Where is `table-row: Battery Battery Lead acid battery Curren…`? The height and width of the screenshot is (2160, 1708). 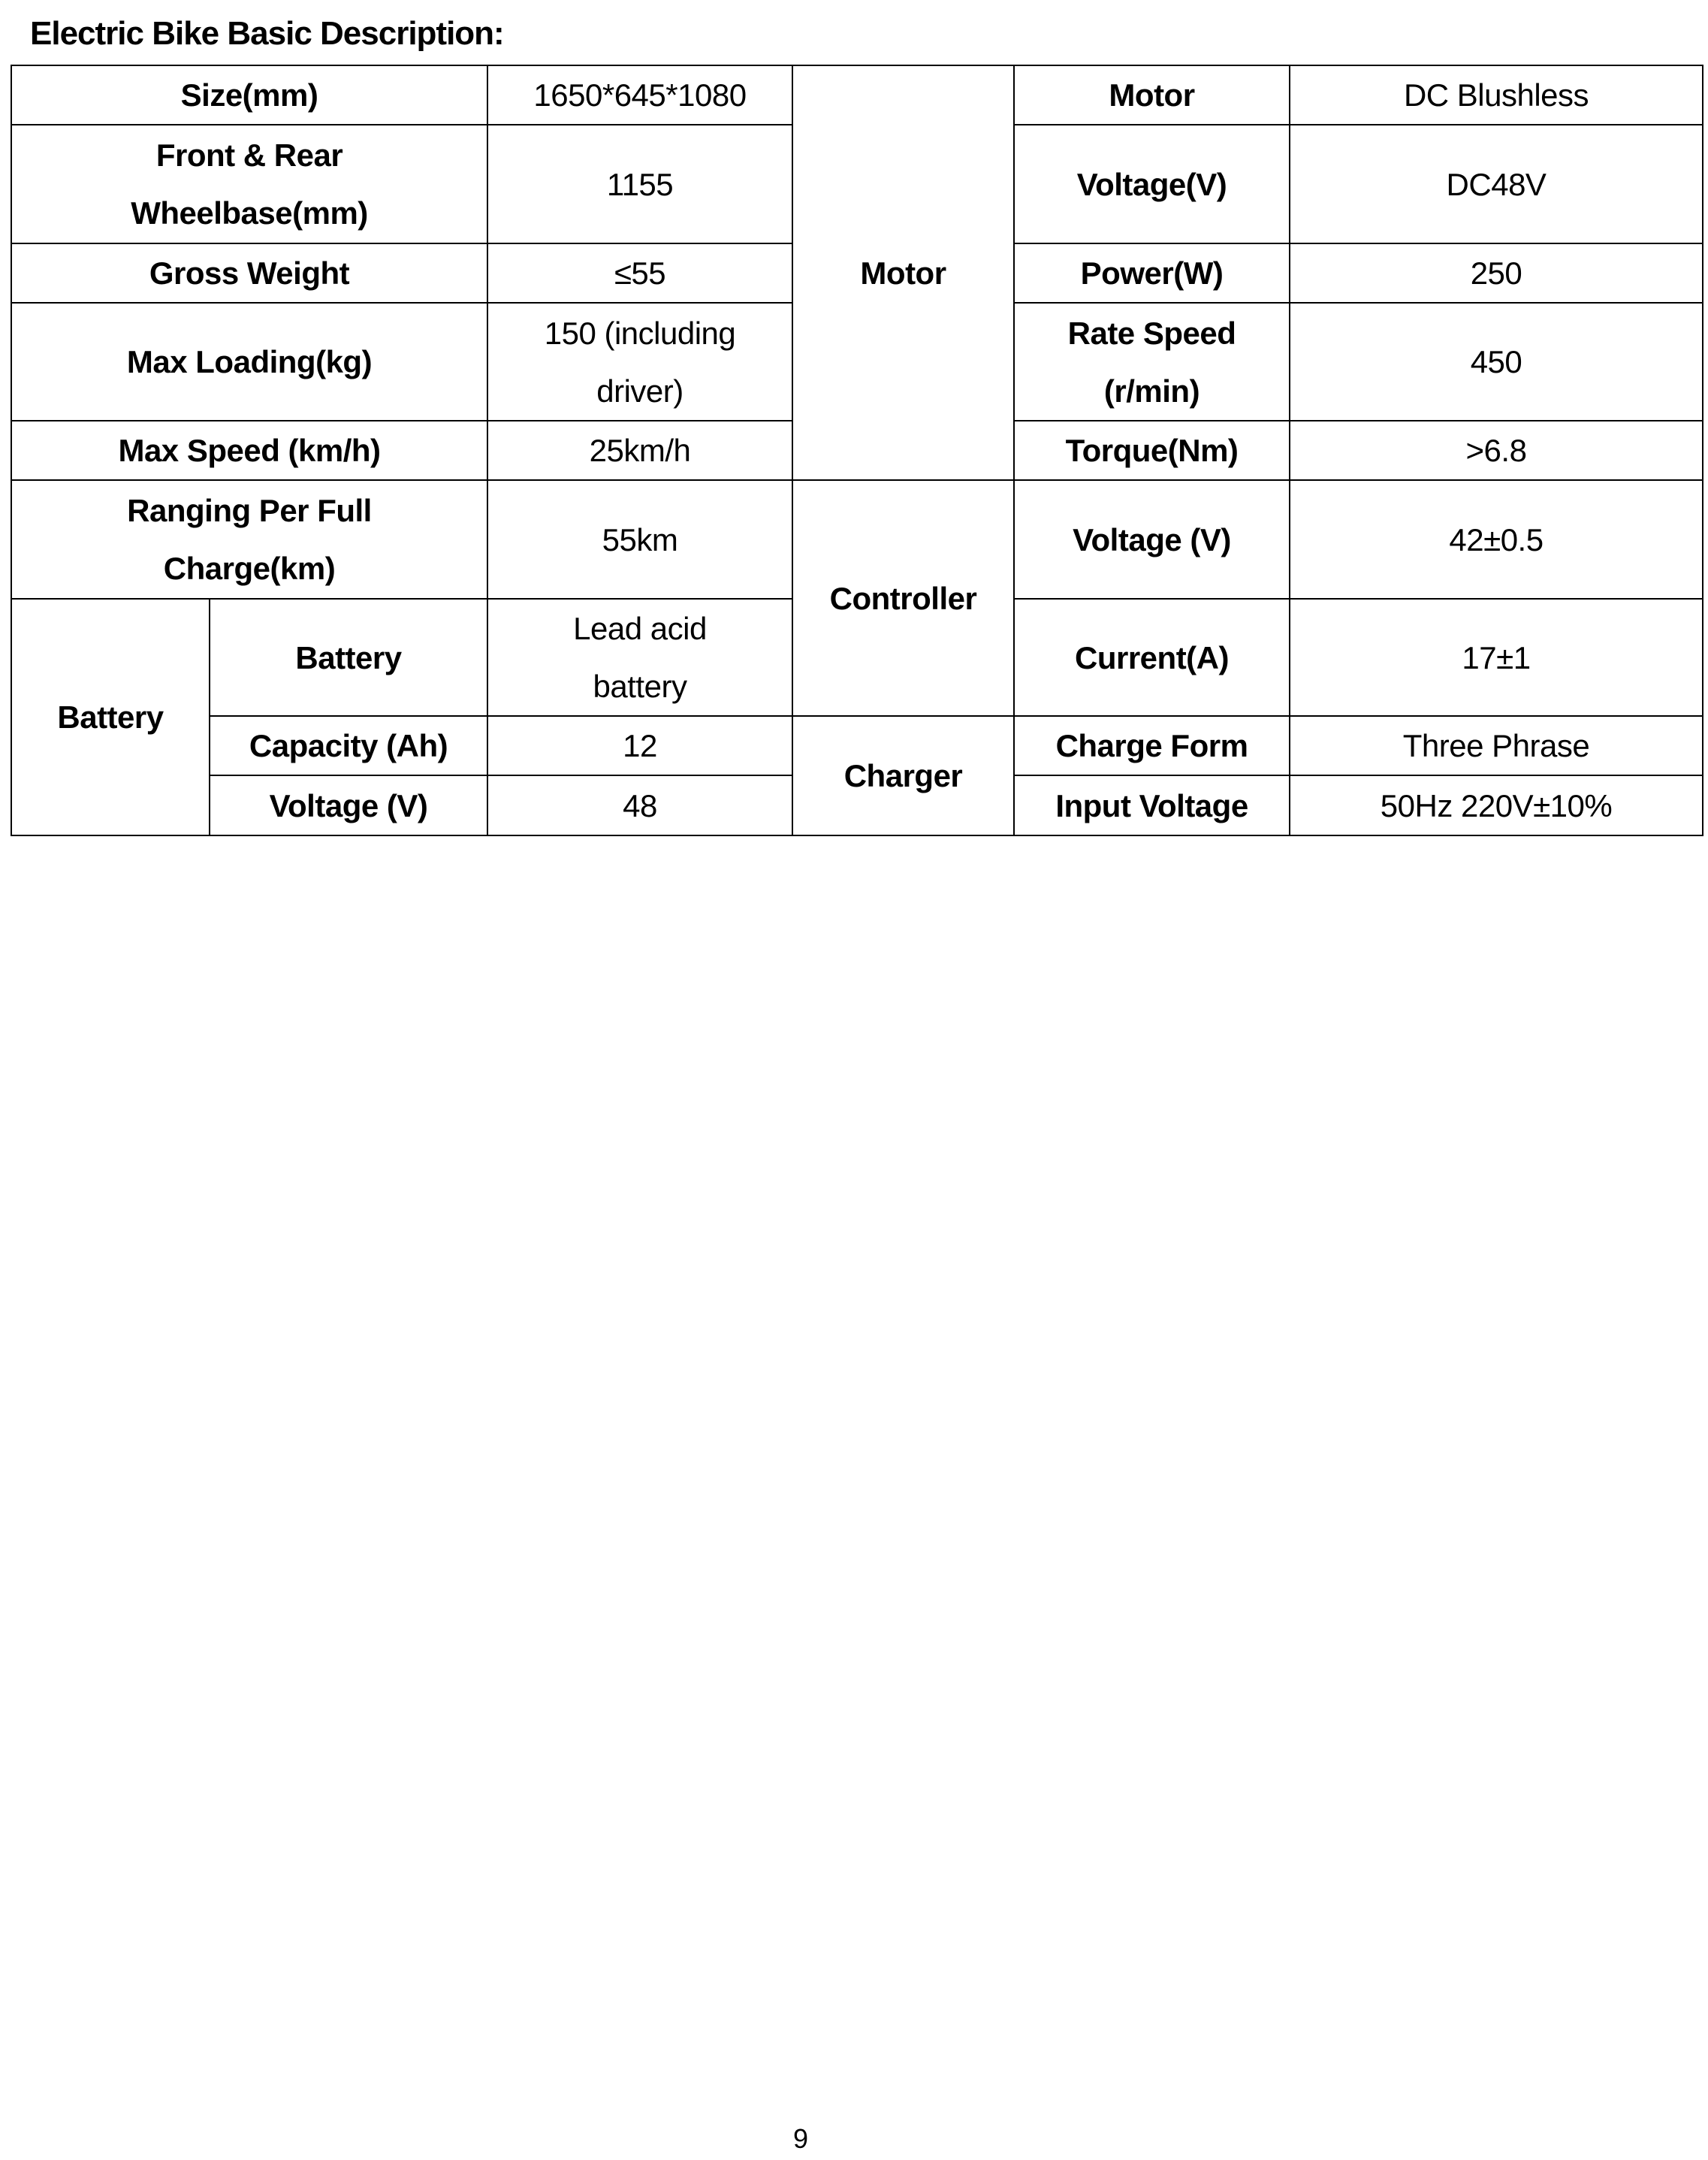
table-row: Battery Battery Lead acid battery Curren… is located at coordinates (857, 717).